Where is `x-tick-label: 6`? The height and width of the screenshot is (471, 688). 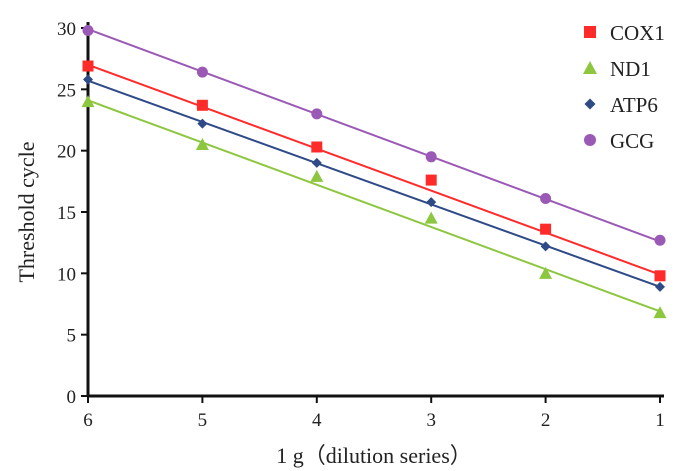 x-tick-label: 6 is located at coordinates (88, 420).